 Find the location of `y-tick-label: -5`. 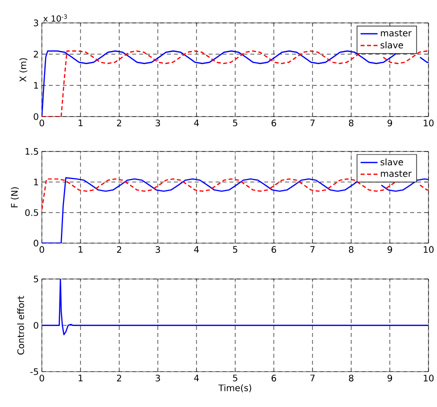

y-tick-label: -5 is located at coordinates (34, 372).